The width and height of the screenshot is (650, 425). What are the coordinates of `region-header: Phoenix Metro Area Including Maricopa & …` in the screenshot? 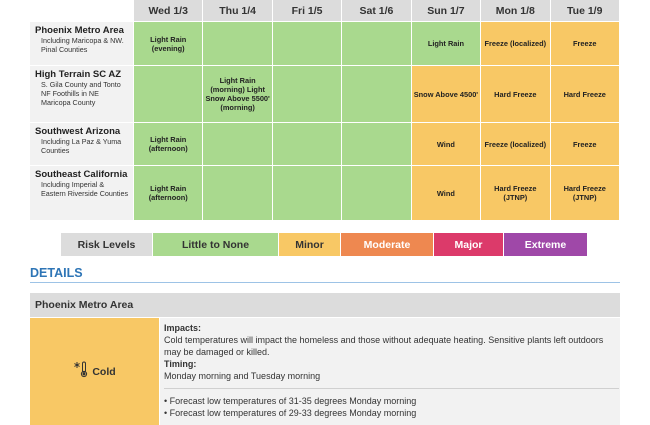 It's located at (82, 44).